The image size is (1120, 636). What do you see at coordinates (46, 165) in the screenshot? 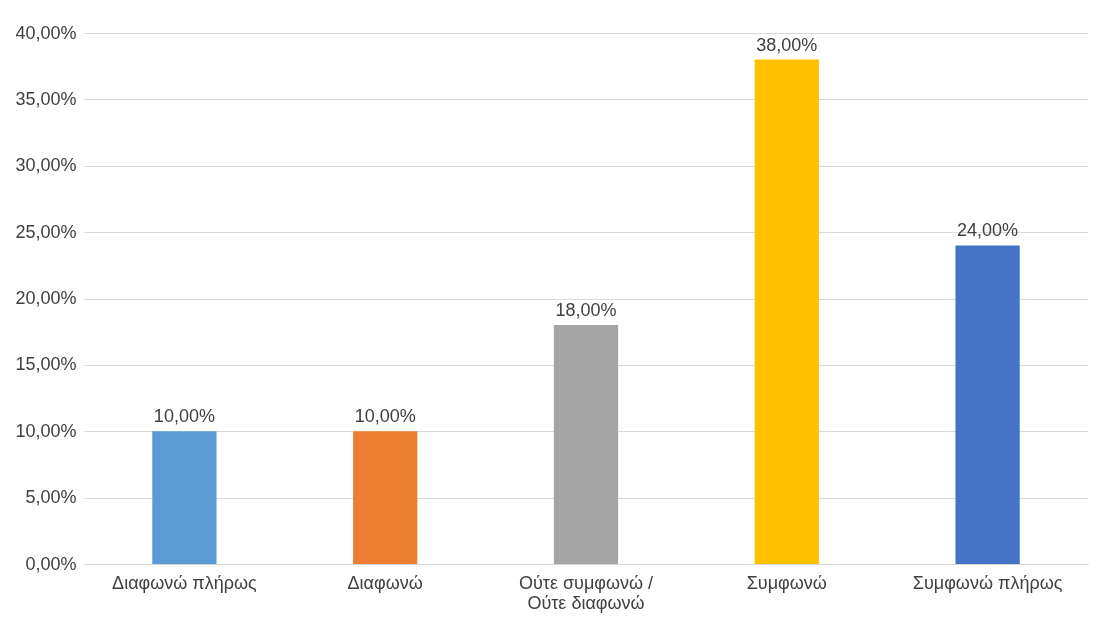
I see `y-tick-label: 30,00%` at bounding box center [46, 165].